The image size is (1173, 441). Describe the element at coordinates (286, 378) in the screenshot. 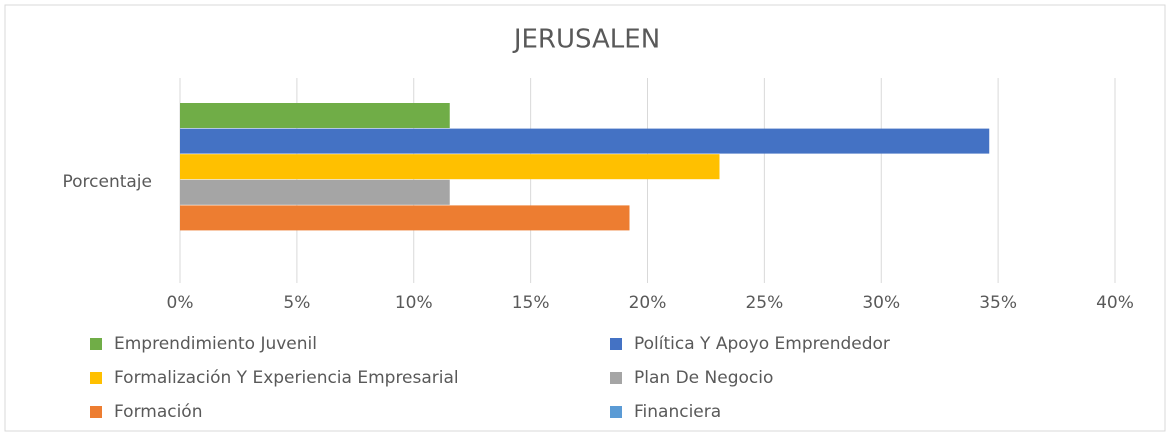

I see `legend-label: Formalización Y Experiencia Empresarial` at that location.